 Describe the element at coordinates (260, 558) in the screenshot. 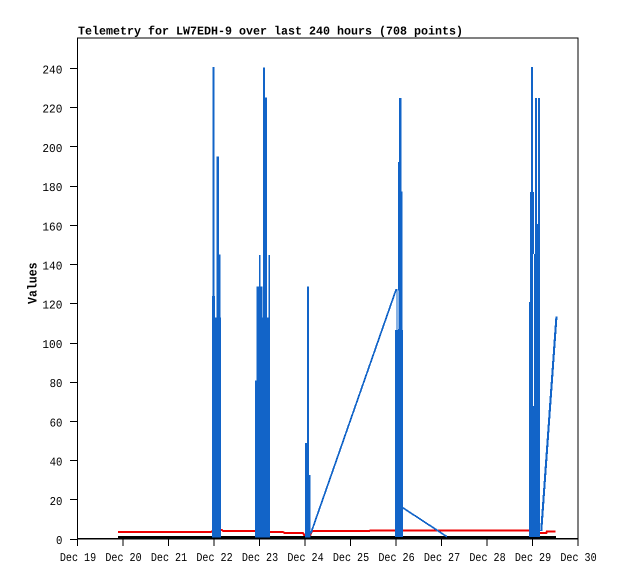

I see `svg-text: Dec 23` at that location.